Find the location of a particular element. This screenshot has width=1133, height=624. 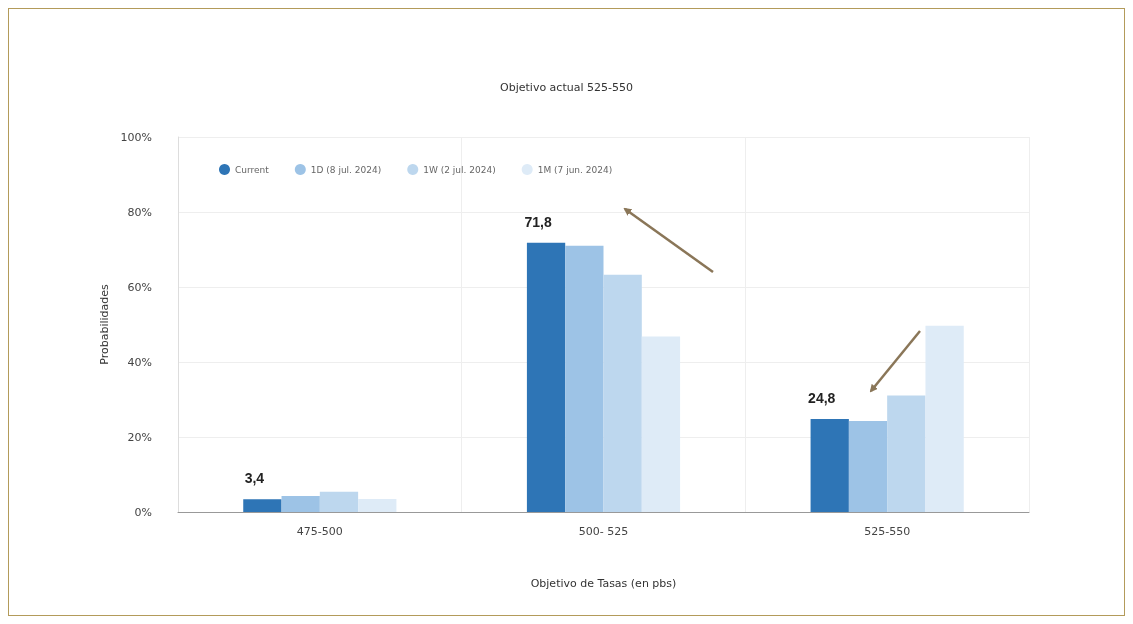

x-tick-label: 525-550 is located at coordinates (887, 531).